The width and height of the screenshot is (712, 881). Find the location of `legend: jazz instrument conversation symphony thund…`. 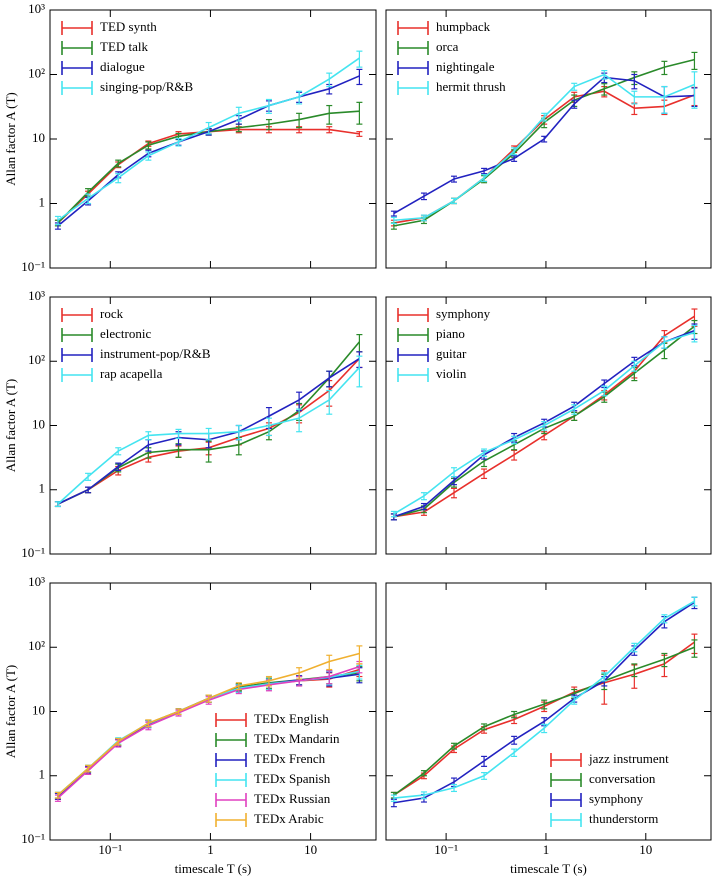

legend: jazz instrument conversation symphony thund… is located at coordinates (609, 789).